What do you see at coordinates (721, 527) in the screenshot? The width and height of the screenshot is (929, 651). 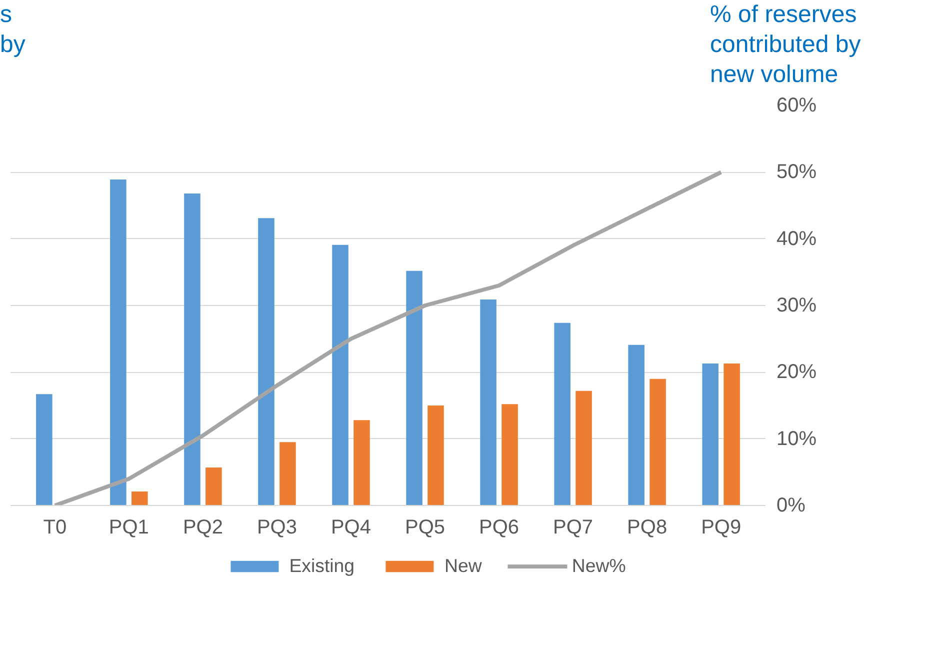 I see `x-tick-label: PQ9` at bounding box center [721, 527].